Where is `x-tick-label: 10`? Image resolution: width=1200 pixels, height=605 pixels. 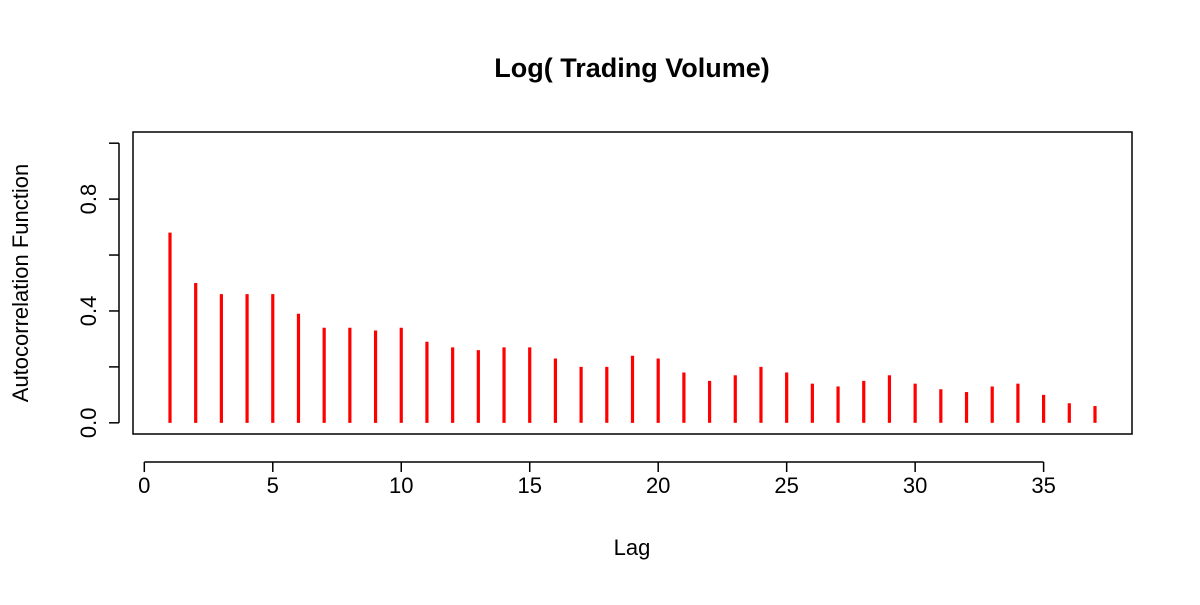 x-tick-label: 10 is located at coordinates (401, 485).